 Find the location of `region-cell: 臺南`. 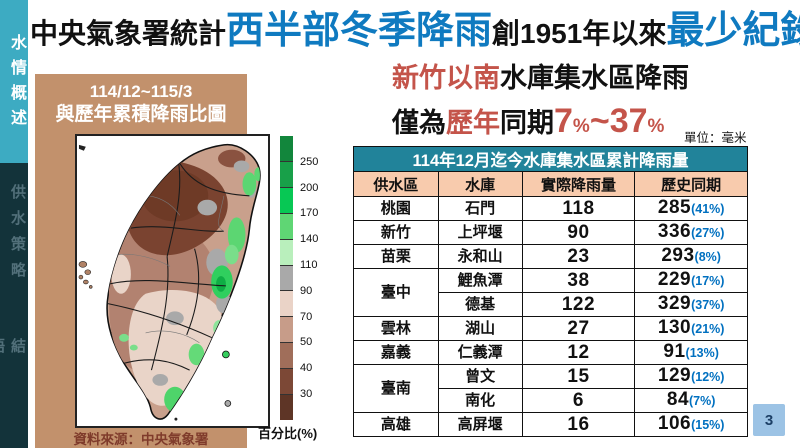

region-cell: 臺南 is located at coordinates (396, 388).